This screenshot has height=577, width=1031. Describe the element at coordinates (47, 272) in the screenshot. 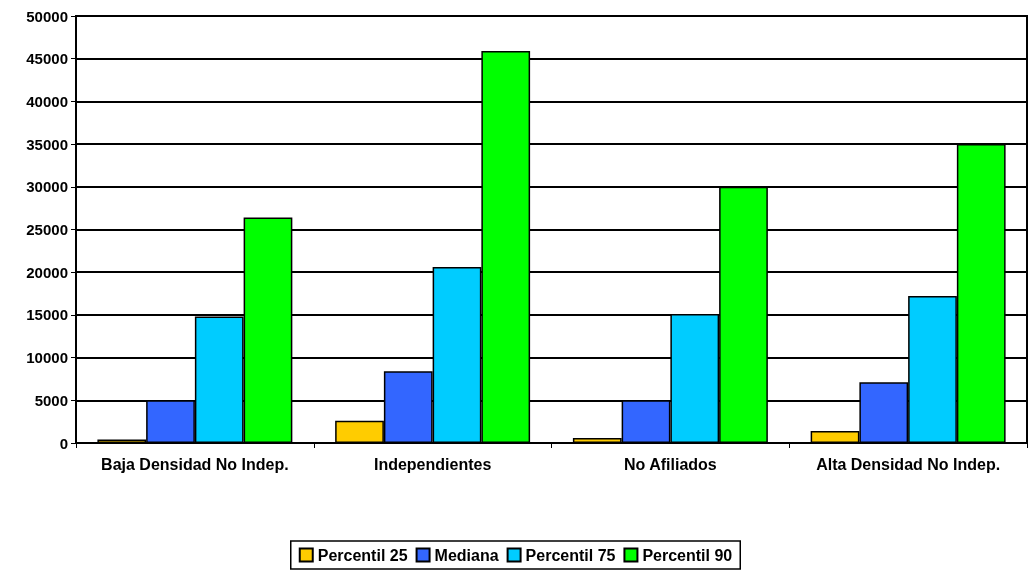

I see `y-tick-label: 20000` at that location.